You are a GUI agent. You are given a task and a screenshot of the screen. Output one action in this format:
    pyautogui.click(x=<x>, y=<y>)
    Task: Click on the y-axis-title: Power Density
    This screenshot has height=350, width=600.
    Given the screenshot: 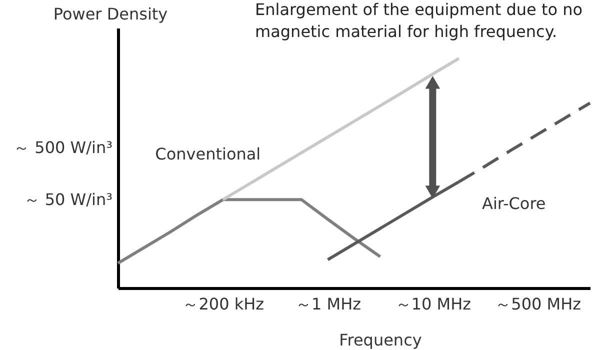 What is the action you would take?
    pyautogui.click(x=110, y=14)
    